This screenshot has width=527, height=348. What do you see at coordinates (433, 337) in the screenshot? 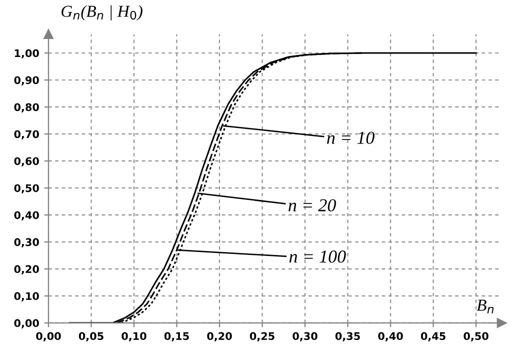
I see `x-tick-label: 0,45` at bounding box center [433, 337].